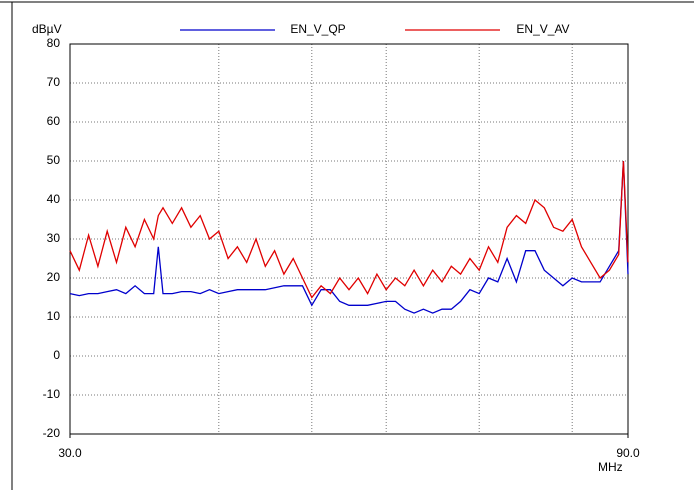  What do you see at coordinates (70, 453) in the screenshot?
I see `x-tick-label: 30.0` at bounding box center [70, 453].